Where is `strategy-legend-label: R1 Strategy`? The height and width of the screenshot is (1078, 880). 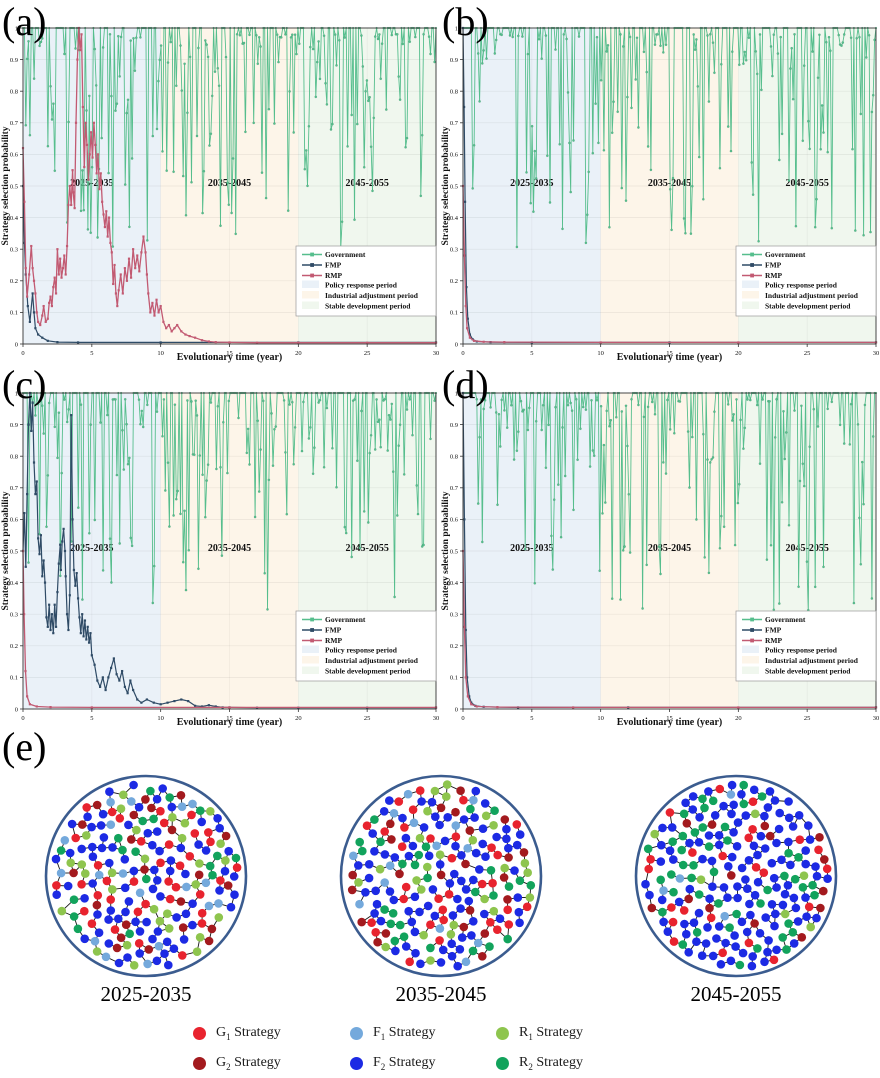
strategy-legend-label: R1 Strategy is located at coordinates (551, 1033).